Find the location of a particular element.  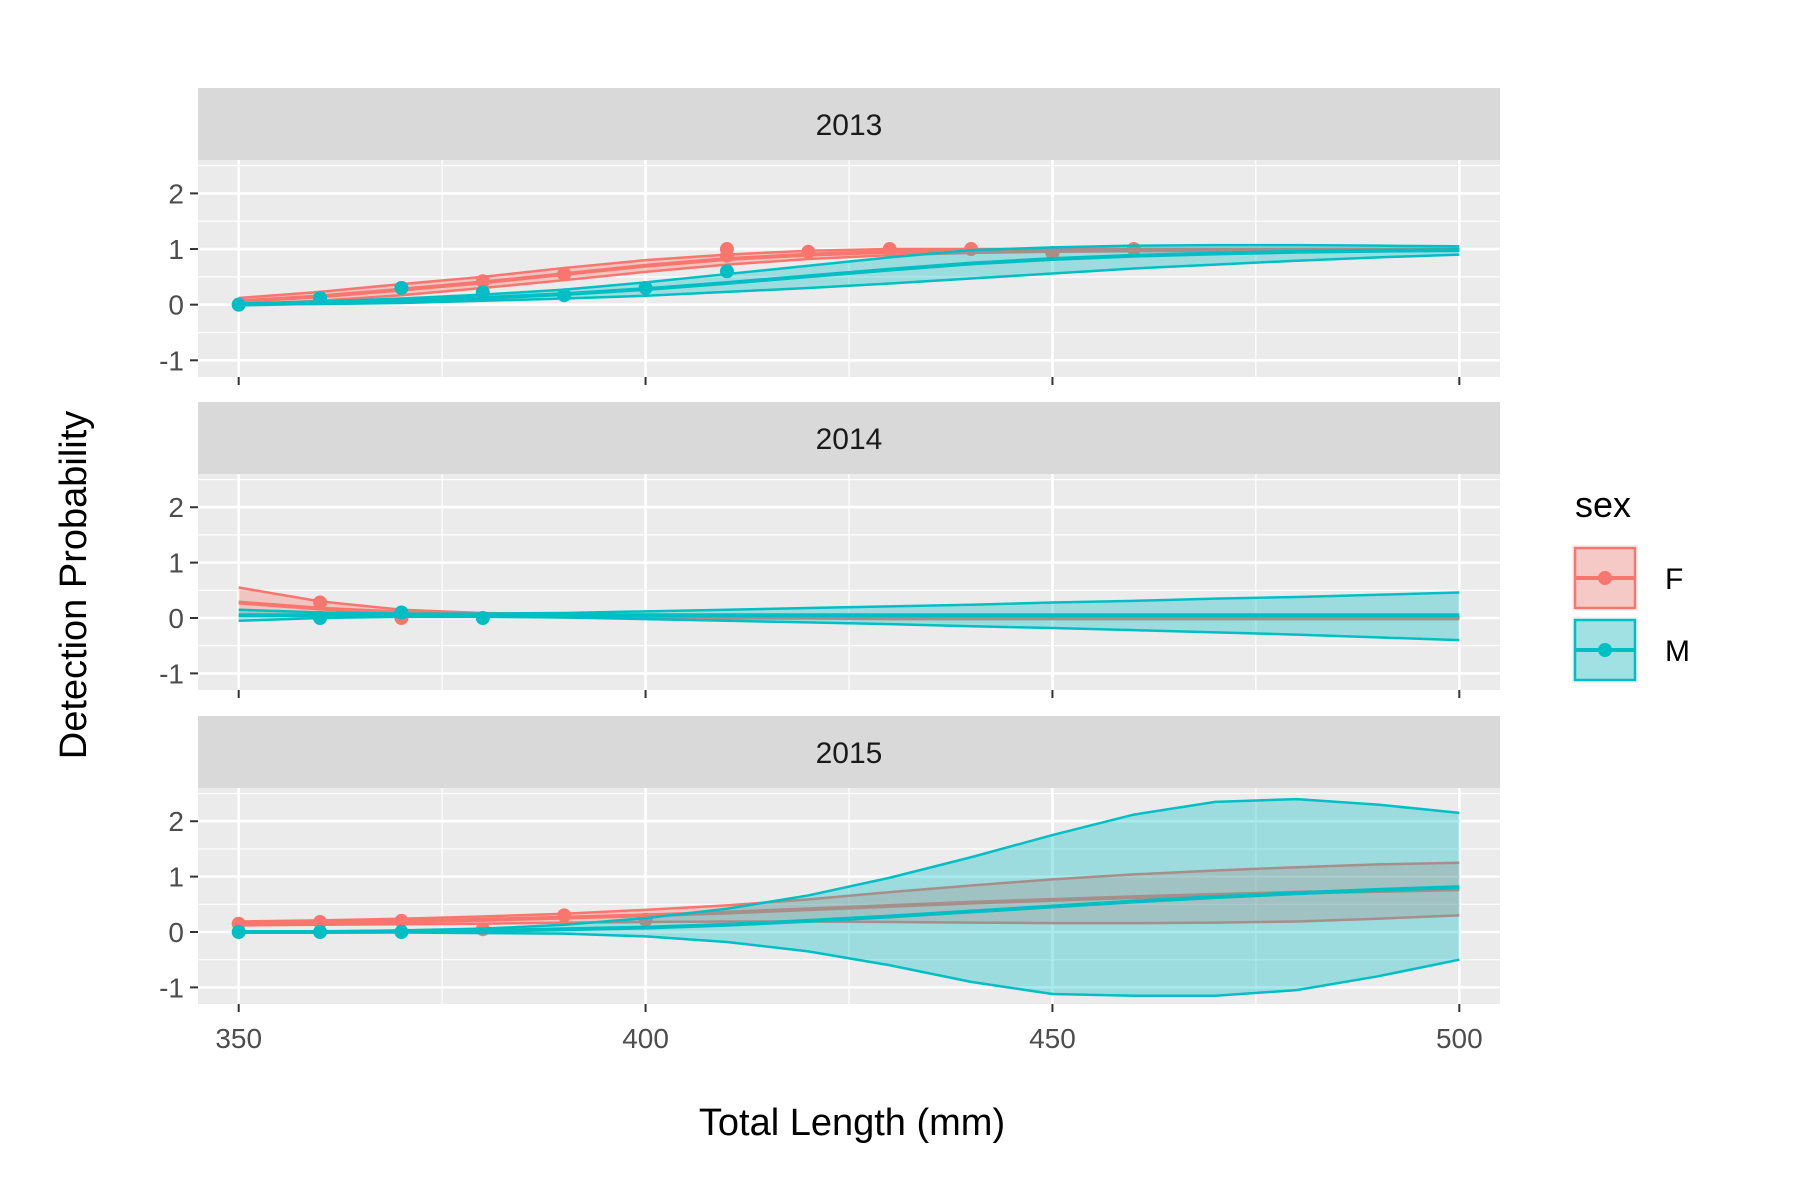

facet-strip-label: 2014 is located at coordinates (849, 439).